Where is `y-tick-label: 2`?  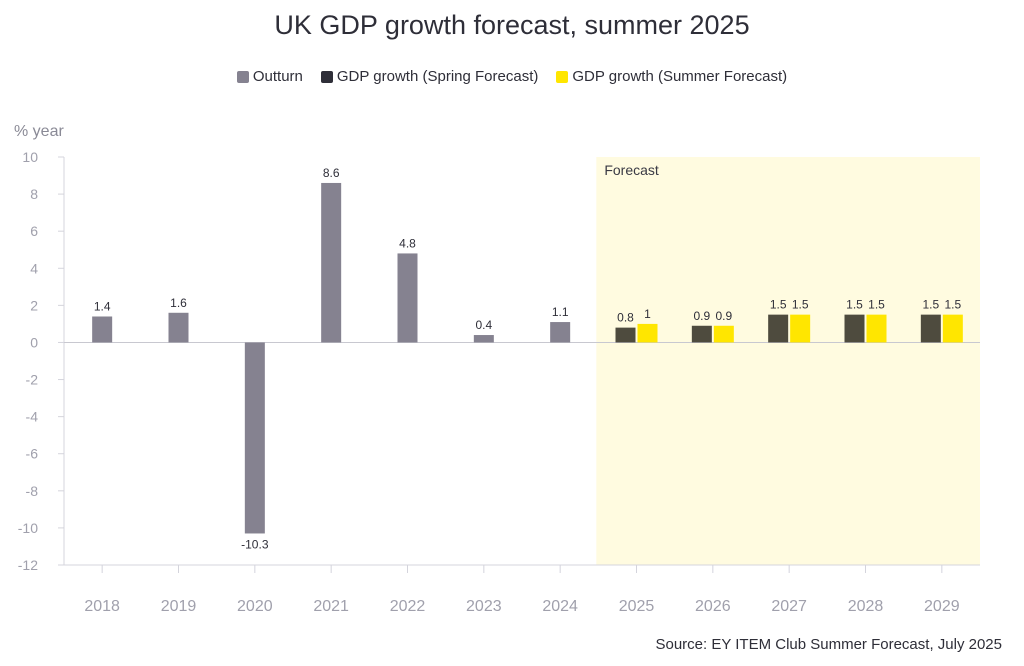 y-tick-label: 2 is located at coordinates (34, 305).